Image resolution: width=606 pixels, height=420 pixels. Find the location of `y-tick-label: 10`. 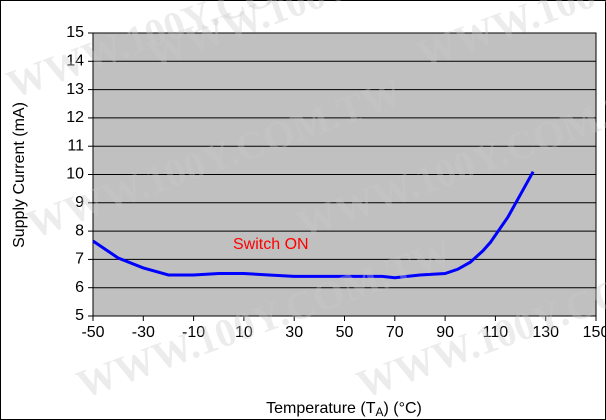

y-tick-label: 10 is located at coordinates (75, 174).